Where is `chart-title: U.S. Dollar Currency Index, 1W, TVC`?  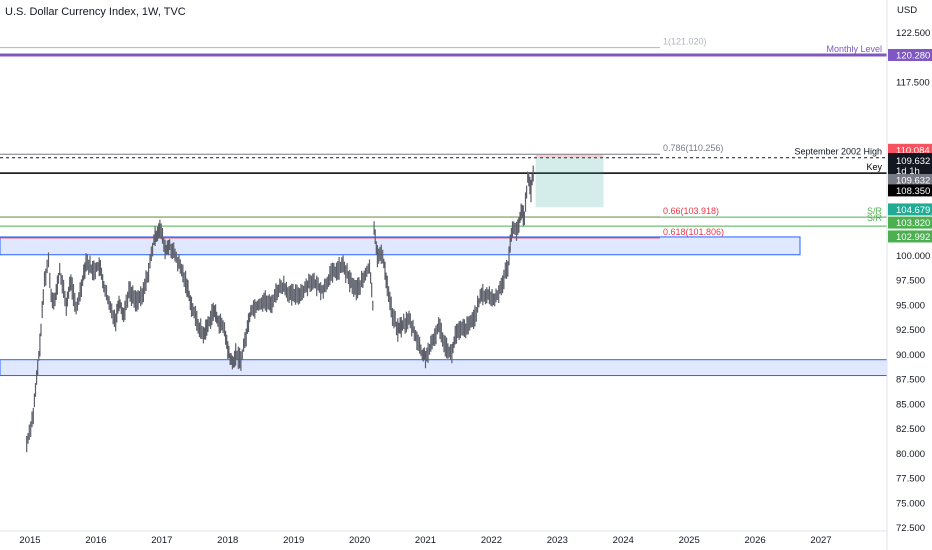 chart-title: U.S. Dollar Currency Index, 1W, TVC is located at coordinates (95, 12).